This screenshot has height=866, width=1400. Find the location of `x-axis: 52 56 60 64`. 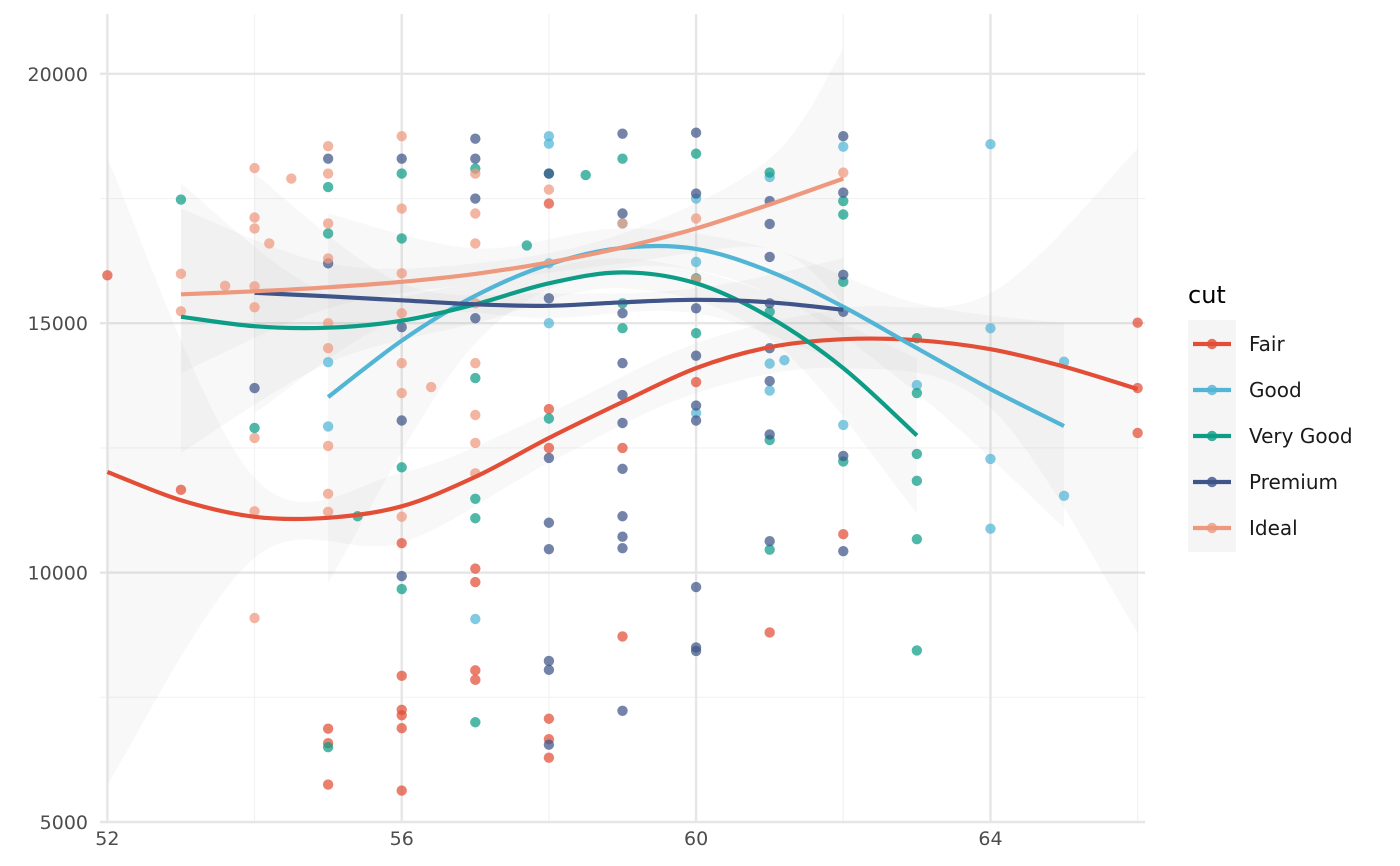

x-axis: 52 56 60 64 is located at coordinates (548, 839).